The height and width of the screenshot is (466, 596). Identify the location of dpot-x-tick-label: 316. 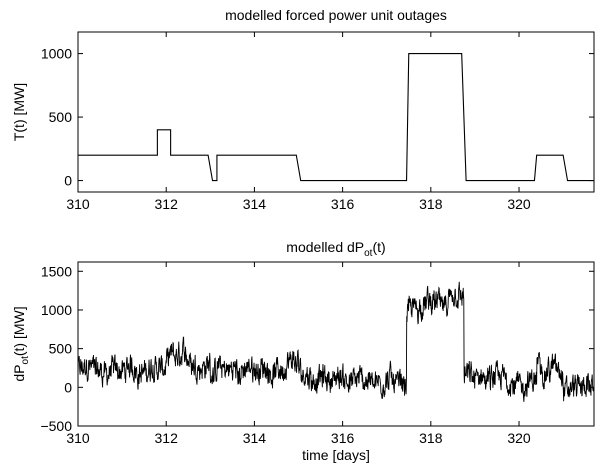
(343, 438).